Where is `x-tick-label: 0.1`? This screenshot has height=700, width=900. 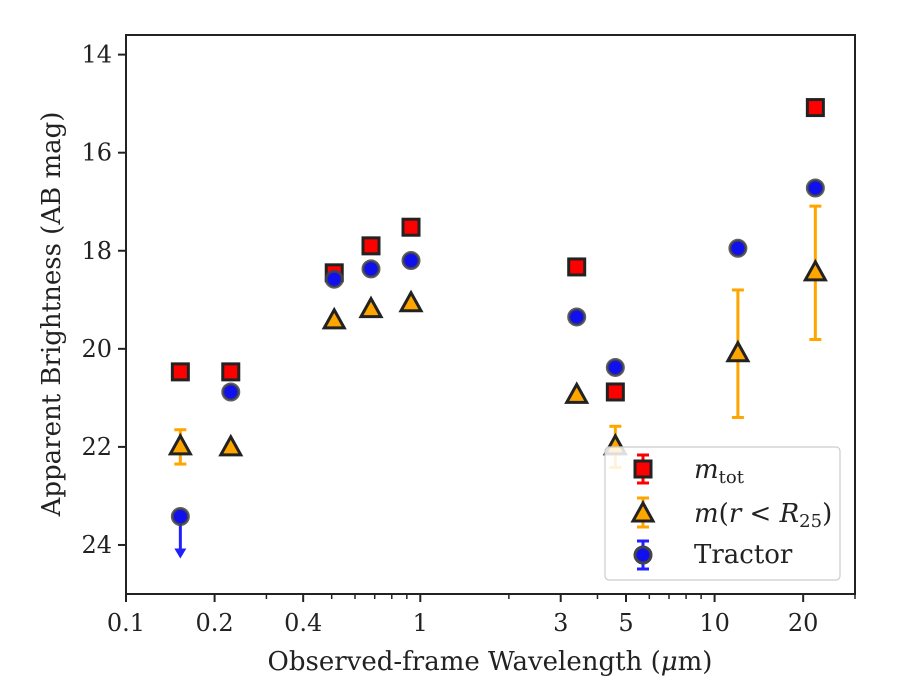
x-tick-label: 0.1 is located at coordinates (126, 623).